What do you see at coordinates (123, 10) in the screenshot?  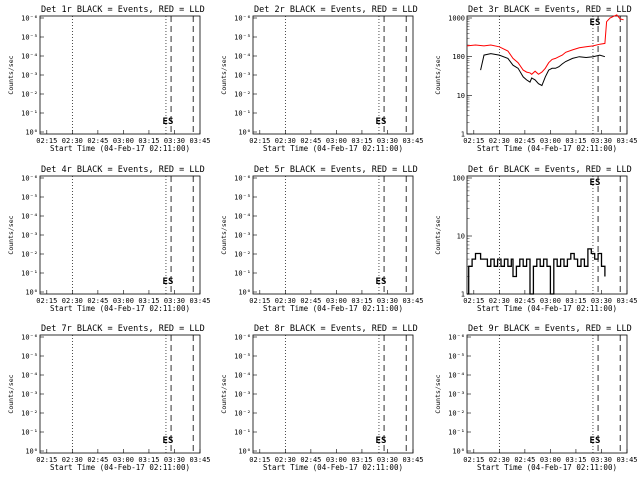 I see `panel-title: Det 1r BLACK = Events, RED = LLD` at bounding box center [123, 10].